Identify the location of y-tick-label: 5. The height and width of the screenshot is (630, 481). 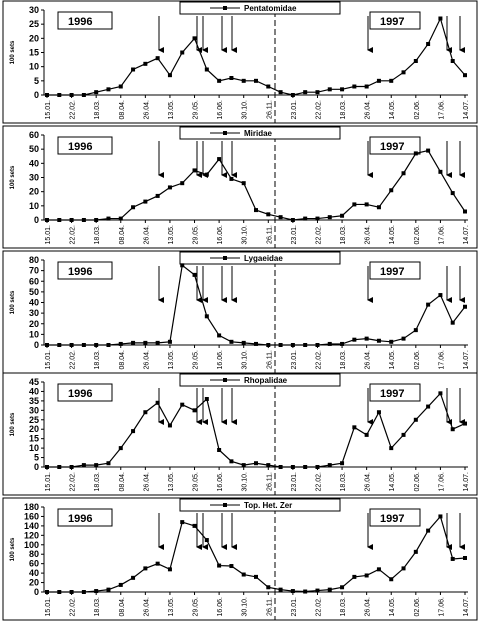
(36, 458).